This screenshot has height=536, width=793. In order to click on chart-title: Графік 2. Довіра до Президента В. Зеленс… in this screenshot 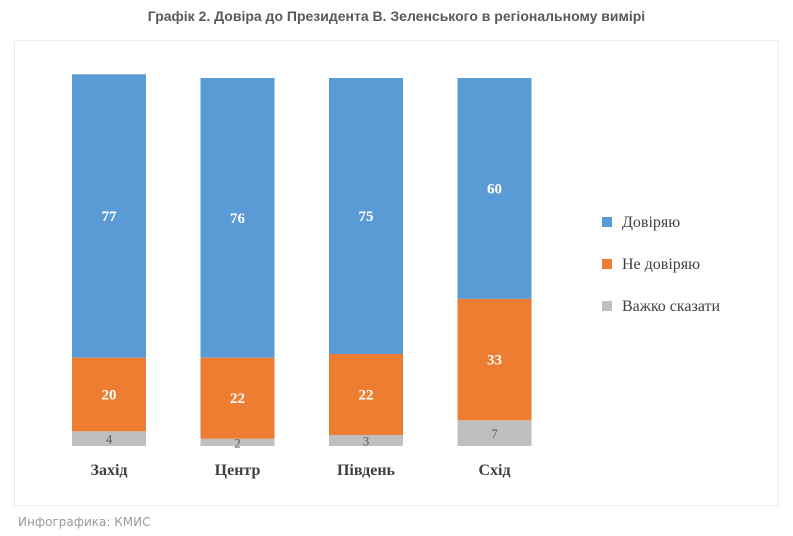, I will do `click(396, 16)`.